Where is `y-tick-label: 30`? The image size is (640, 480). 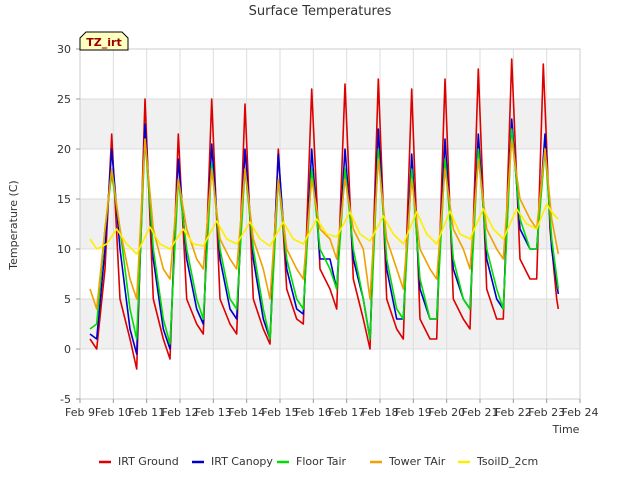 y-tick-label: 30 is located at coordinates (64, 49).